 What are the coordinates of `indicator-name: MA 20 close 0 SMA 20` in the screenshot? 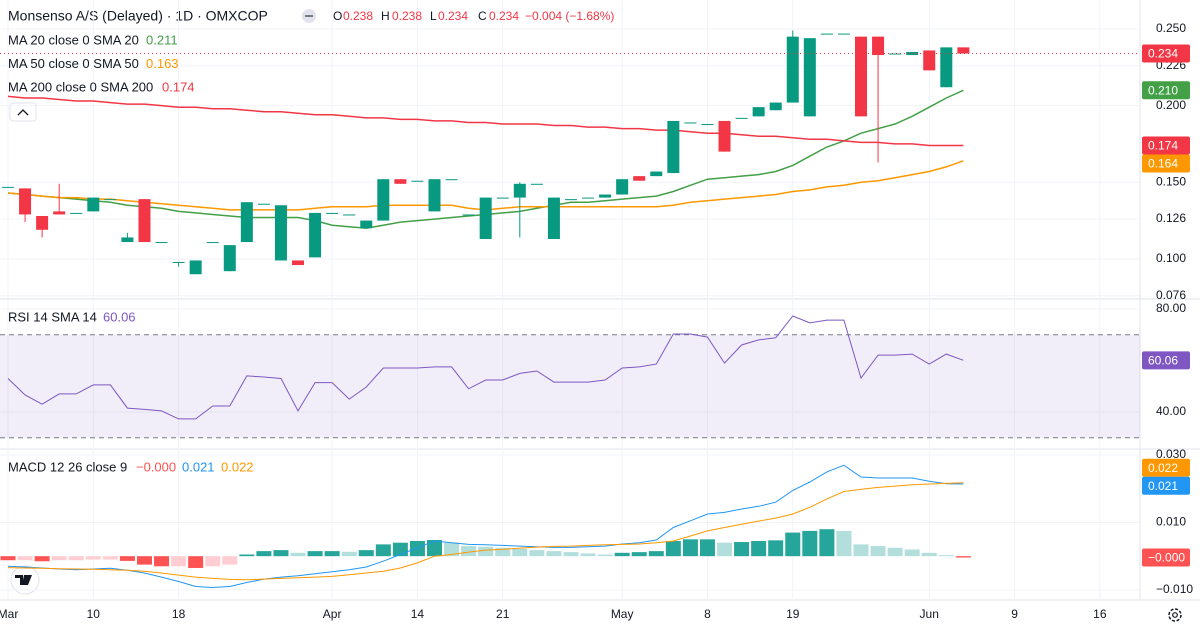 It's located at (73, 39).